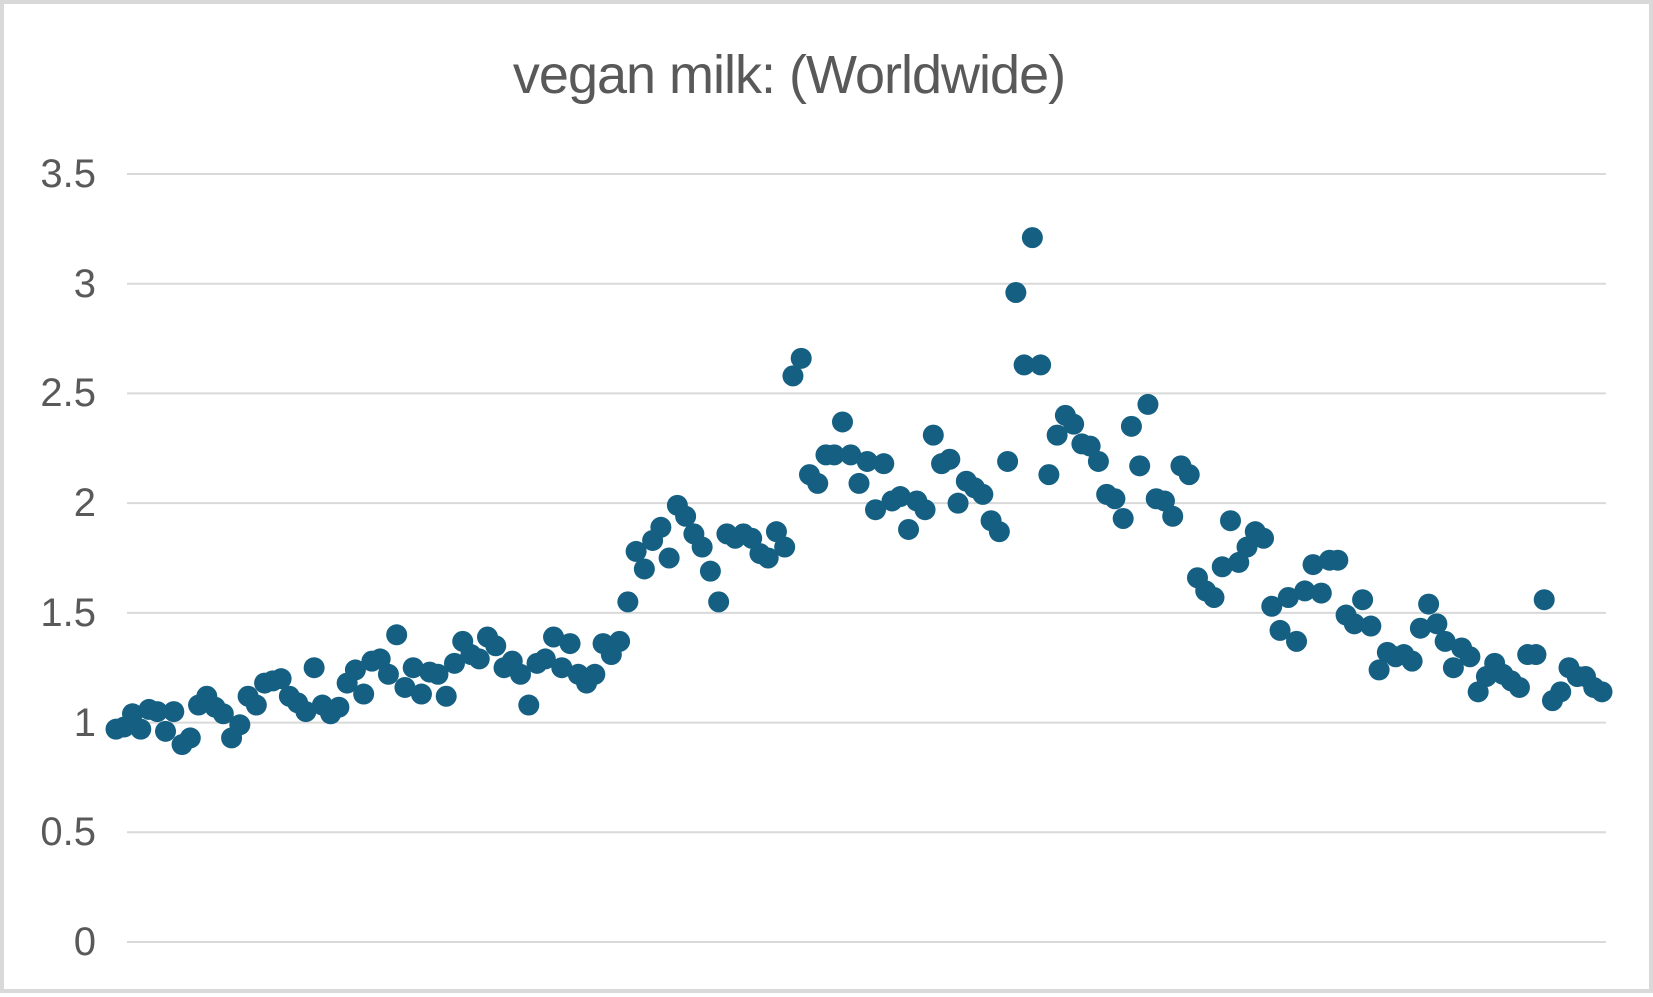  What do you see at coordinates (84, 283) in the screenshot?
I see `y-axis-tick-label: 3` at bounding box center [84, 283].